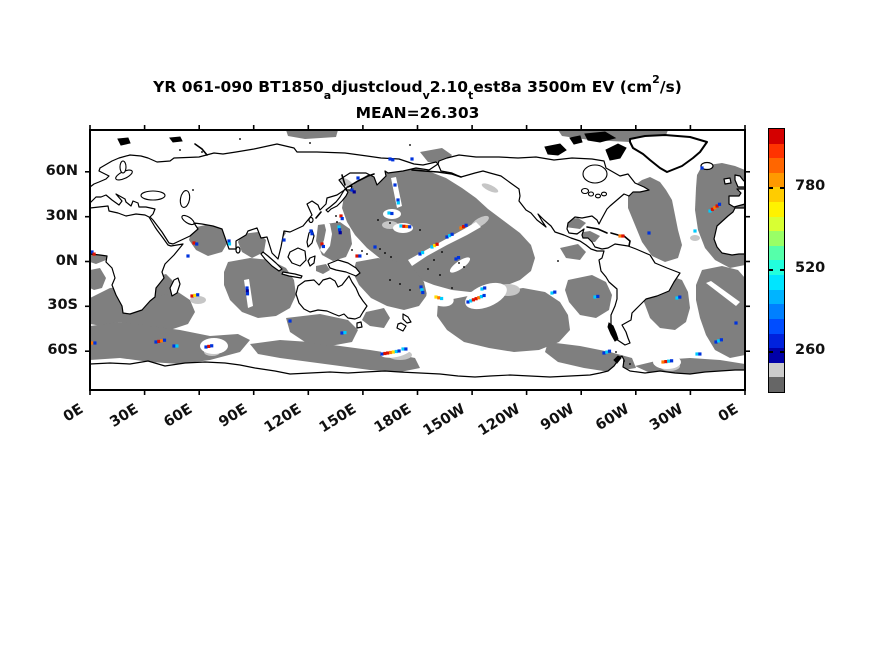 This screenshot has width=875, height=656. What do you see at coordinates (407, 318) in the screenshot?
I see `land-new-zealand-north` at bounding box center [407, 318].